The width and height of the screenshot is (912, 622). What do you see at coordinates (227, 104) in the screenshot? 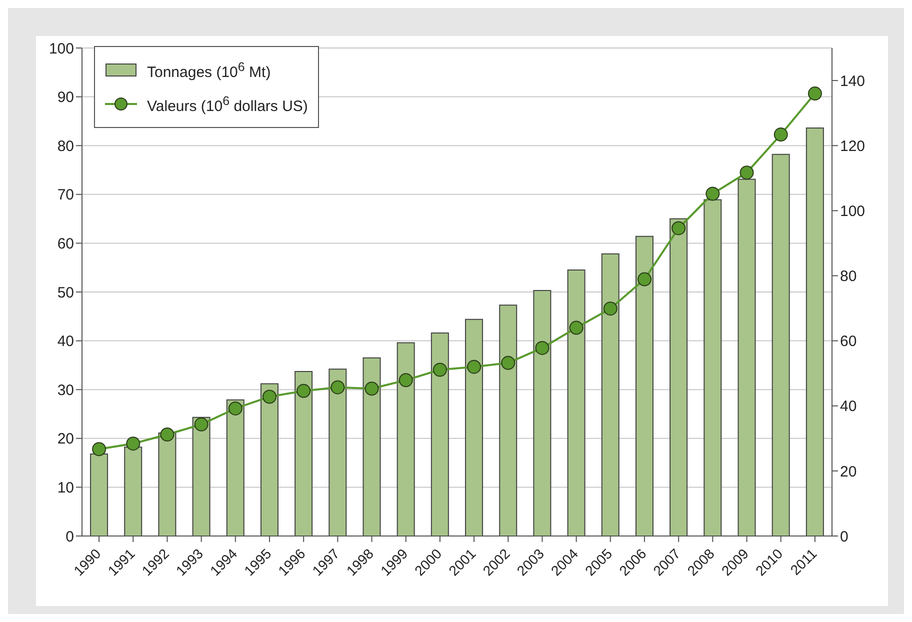
I see `legend-label: Valeurs (10$^{6}$ dollars US)` at bounding box center [227, 104].